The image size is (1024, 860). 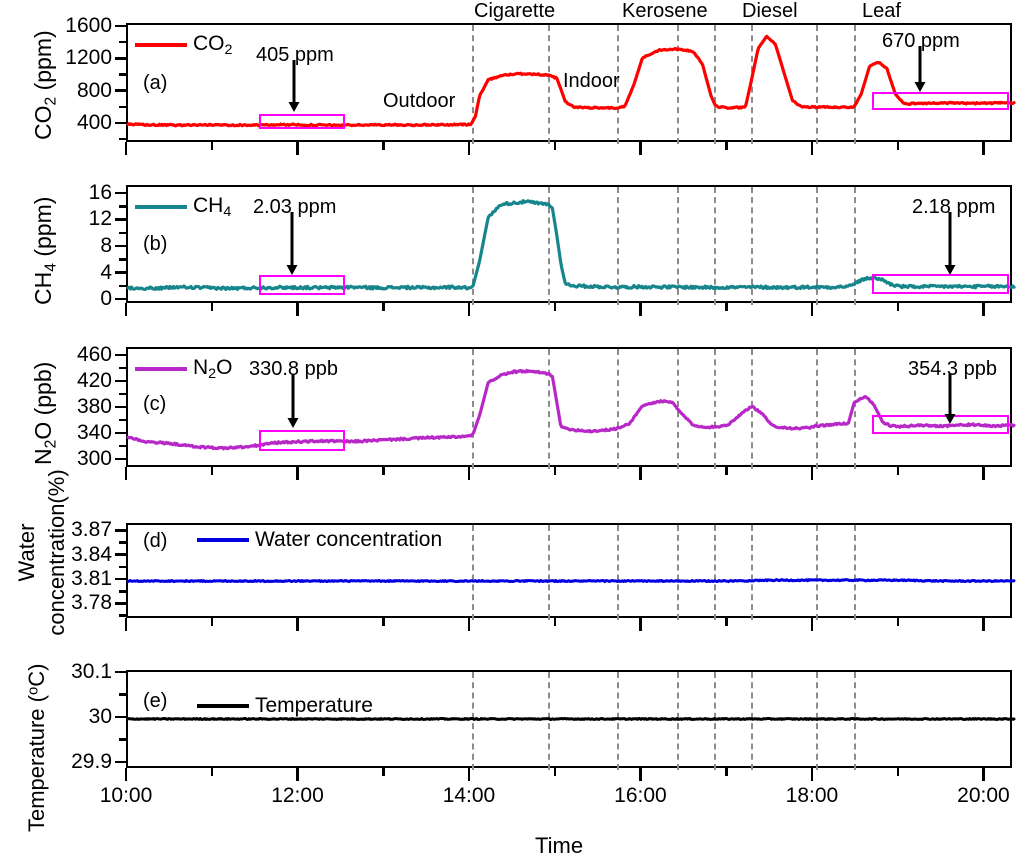 I want to click on plot-frame-e, so click(x=571, y=720).